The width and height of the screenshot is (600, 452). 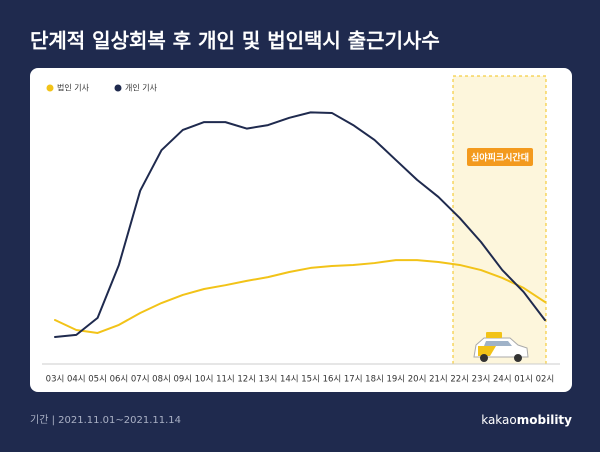 I want to click on period: 기간 | 2021.11.01~2021.11.14, so click(x=105, y=420).